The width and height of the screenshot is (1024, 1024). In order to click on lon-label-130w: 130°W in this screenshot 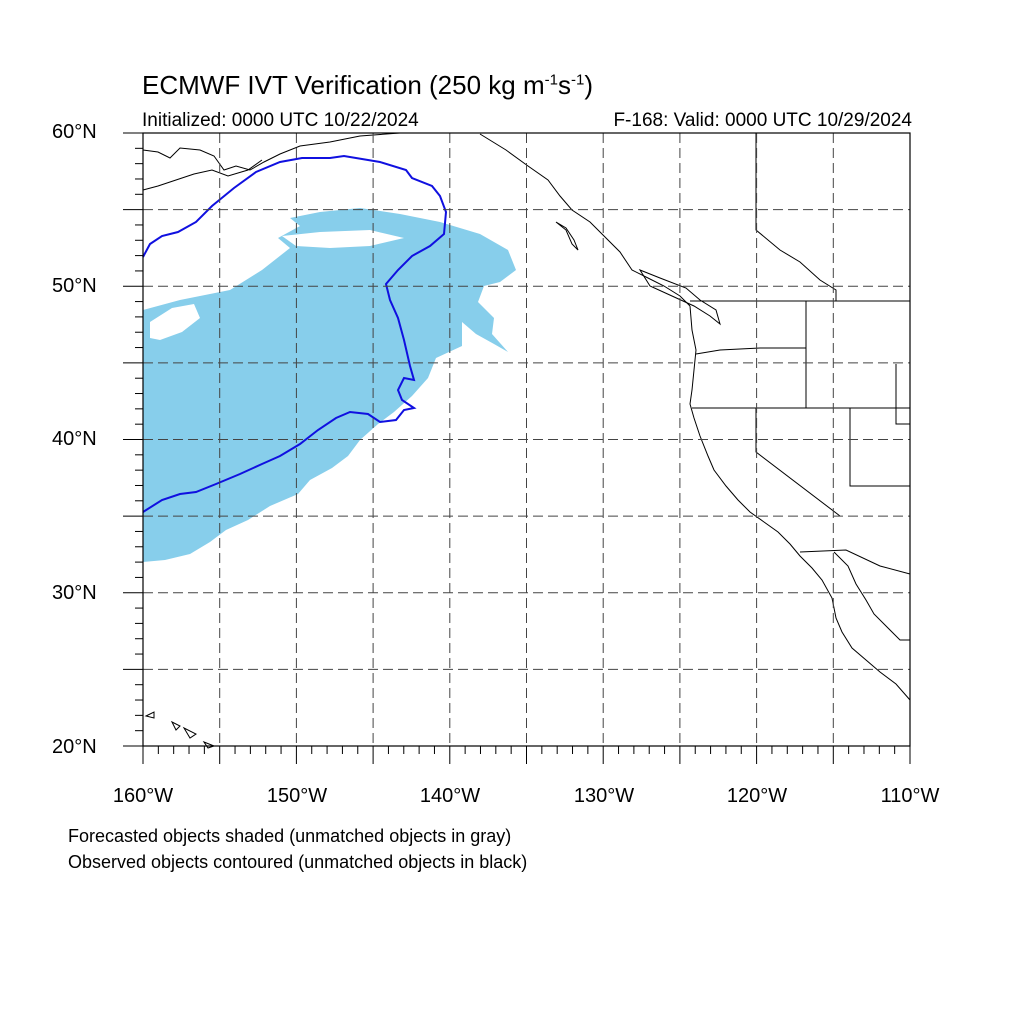, I will do `click(604, 796)`.